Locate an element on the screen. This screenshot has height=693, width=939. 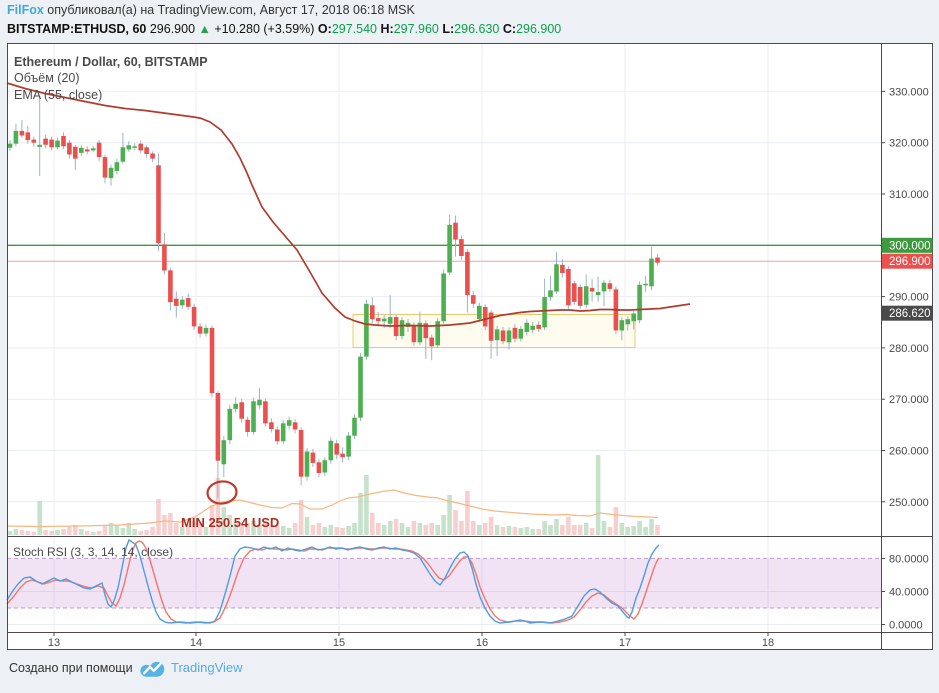
svg-text: 280.000 is located at coordinates (909, 349).